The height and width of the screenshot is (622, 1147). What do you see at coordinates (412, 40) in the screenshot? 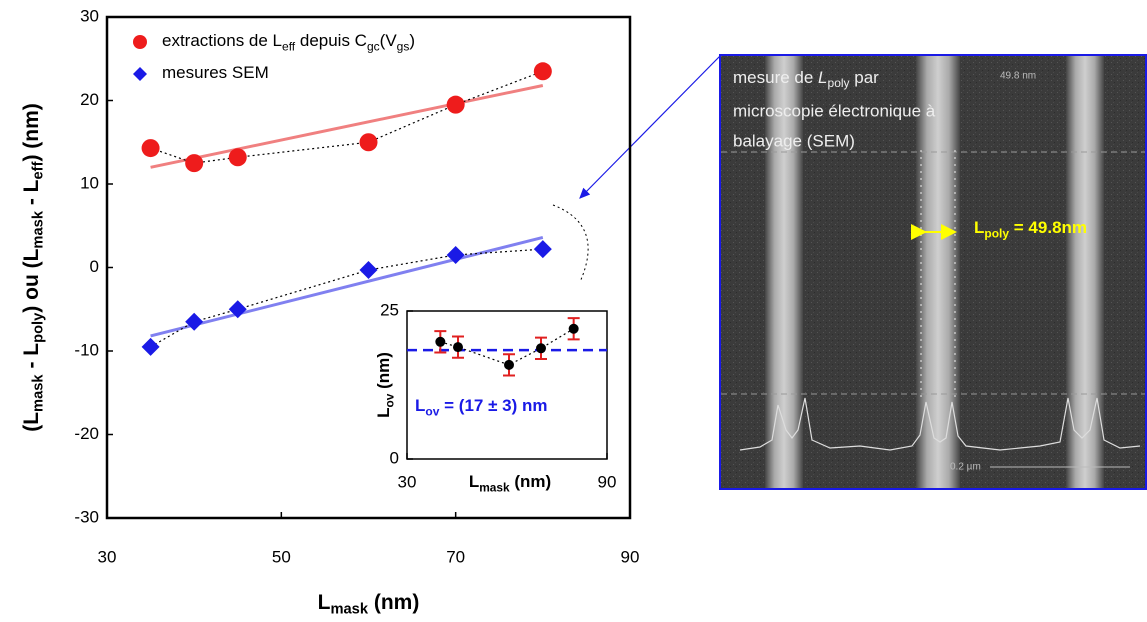
I see `text-part: )` at bounding box center [412, 40].